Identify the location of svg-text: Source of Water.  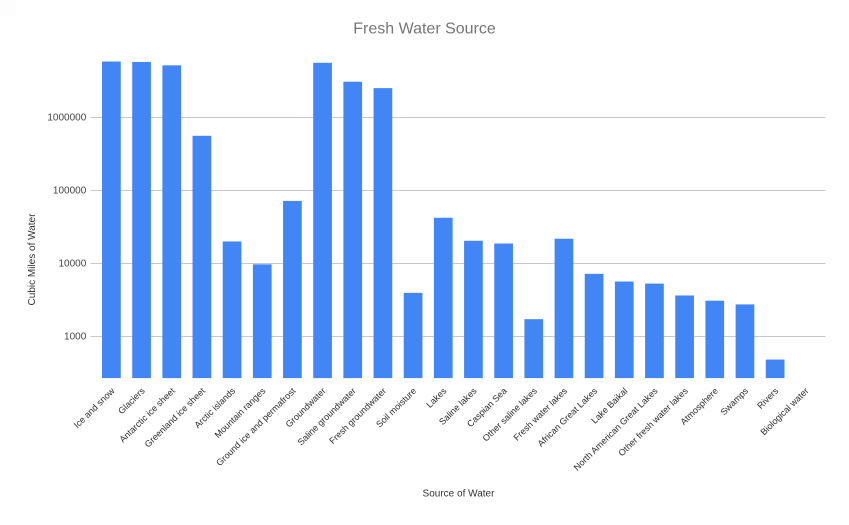
(459, 493).